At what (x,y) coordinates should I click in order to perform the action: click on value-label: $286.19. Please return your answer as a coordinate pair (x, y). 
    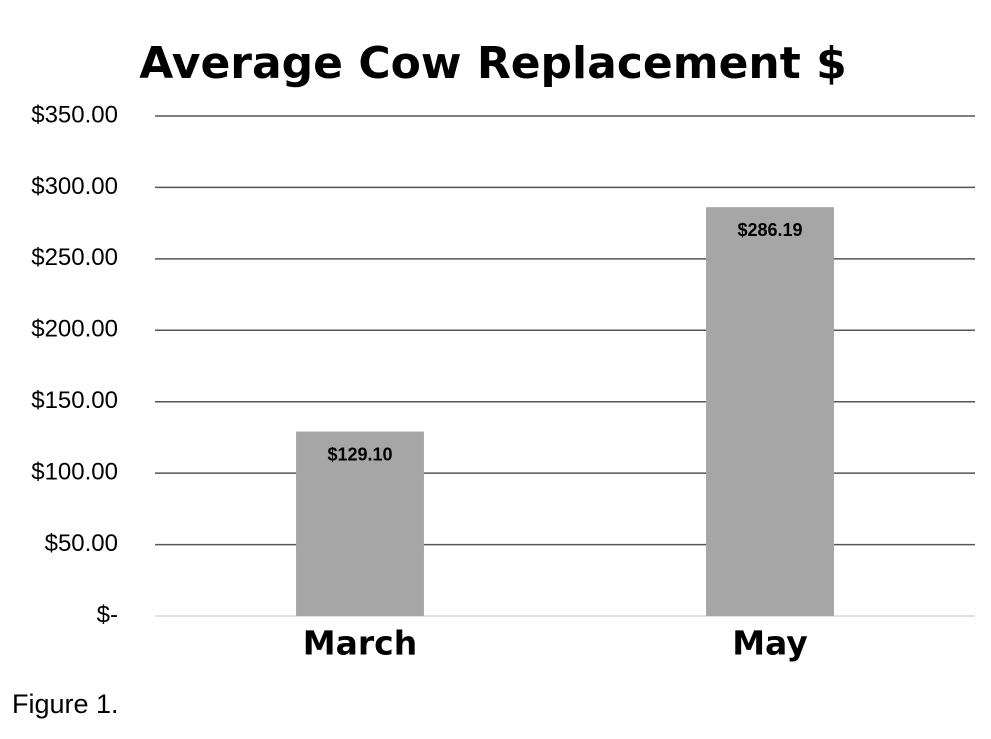
    Looking at the image, I should click on (769, 230).